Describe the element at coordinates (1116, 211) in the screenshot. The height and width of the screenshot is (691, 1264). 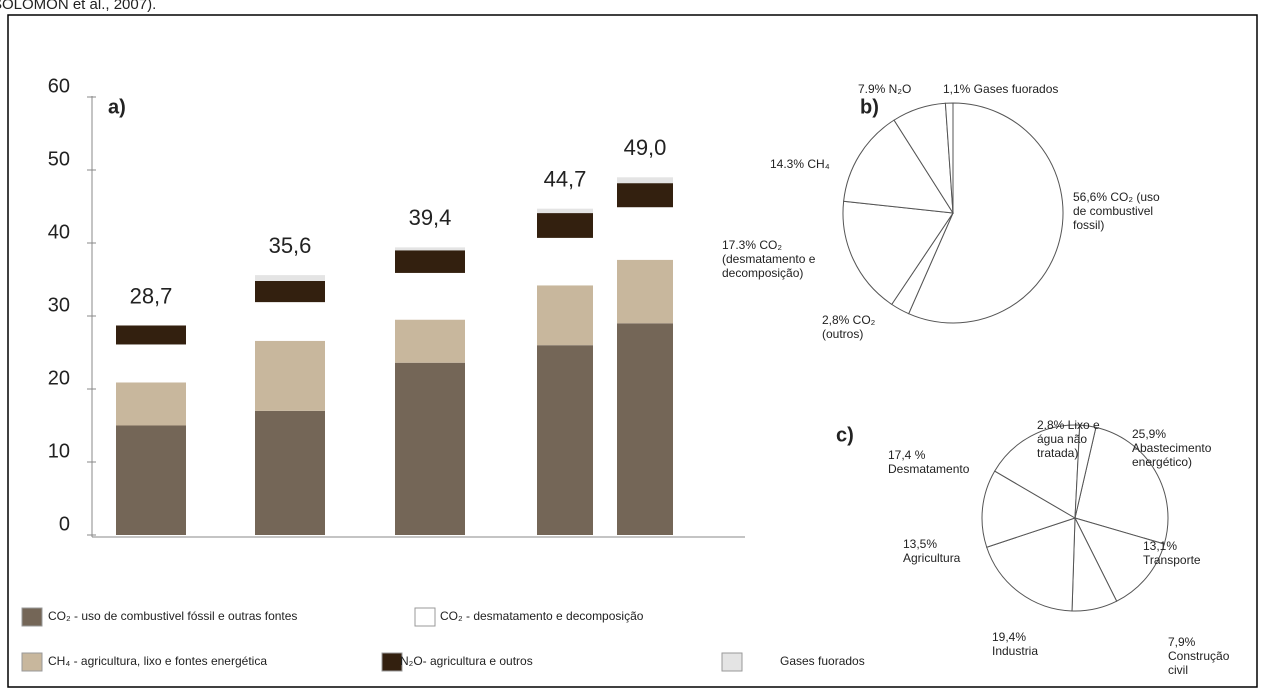
I see `pie-label: 56,6% CO₂ (uso de combustivel fossil)` at that location.